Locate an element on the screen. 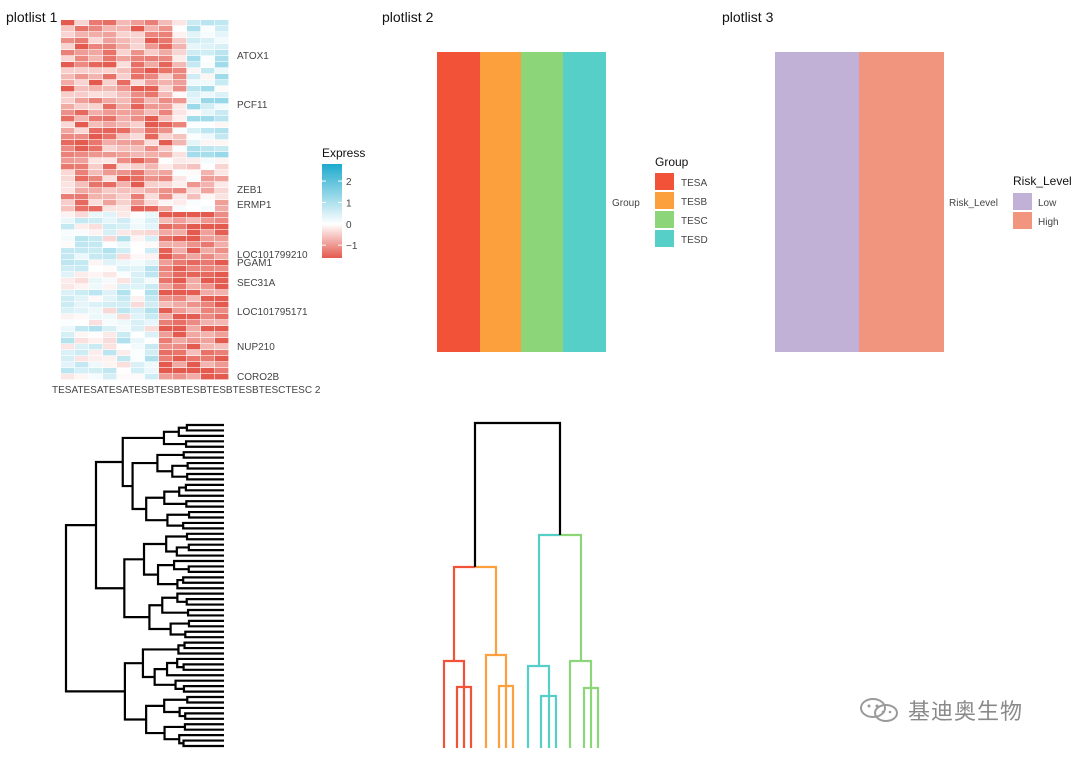 The height and width of the screenshot is (759, 1080). panel-title-3: plotlist 3 is located at coordinates (748, 17).